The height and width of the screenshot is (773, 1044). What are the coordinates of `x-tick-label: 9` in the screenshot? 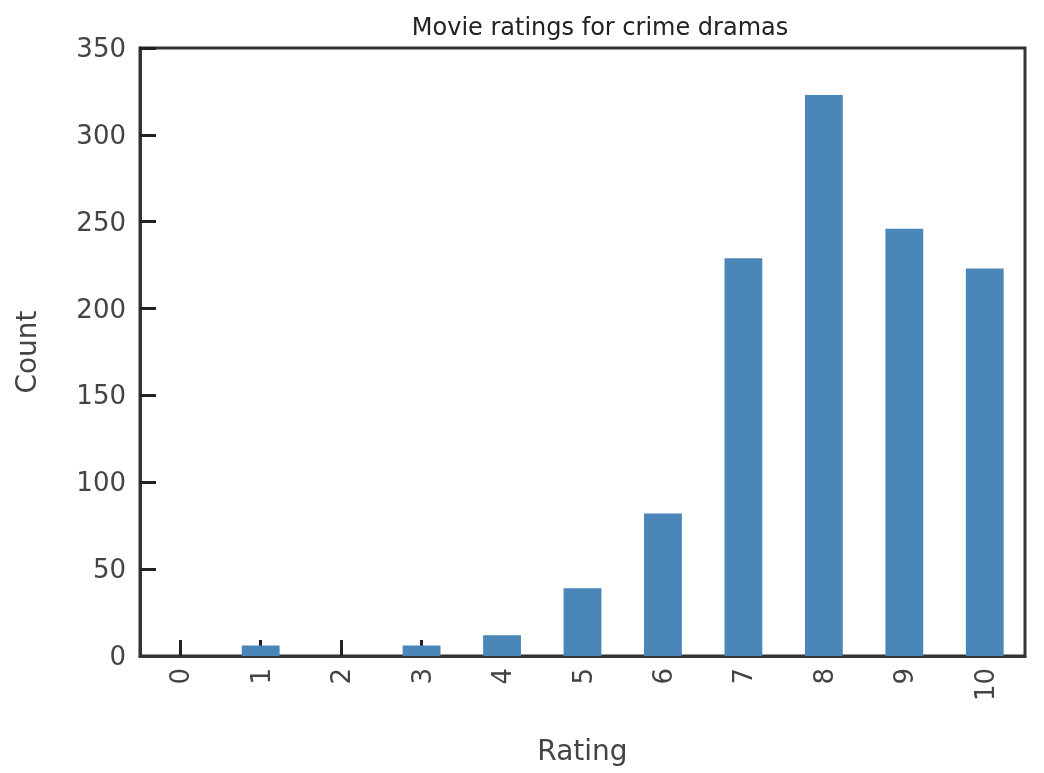 It's located at (904, 676).